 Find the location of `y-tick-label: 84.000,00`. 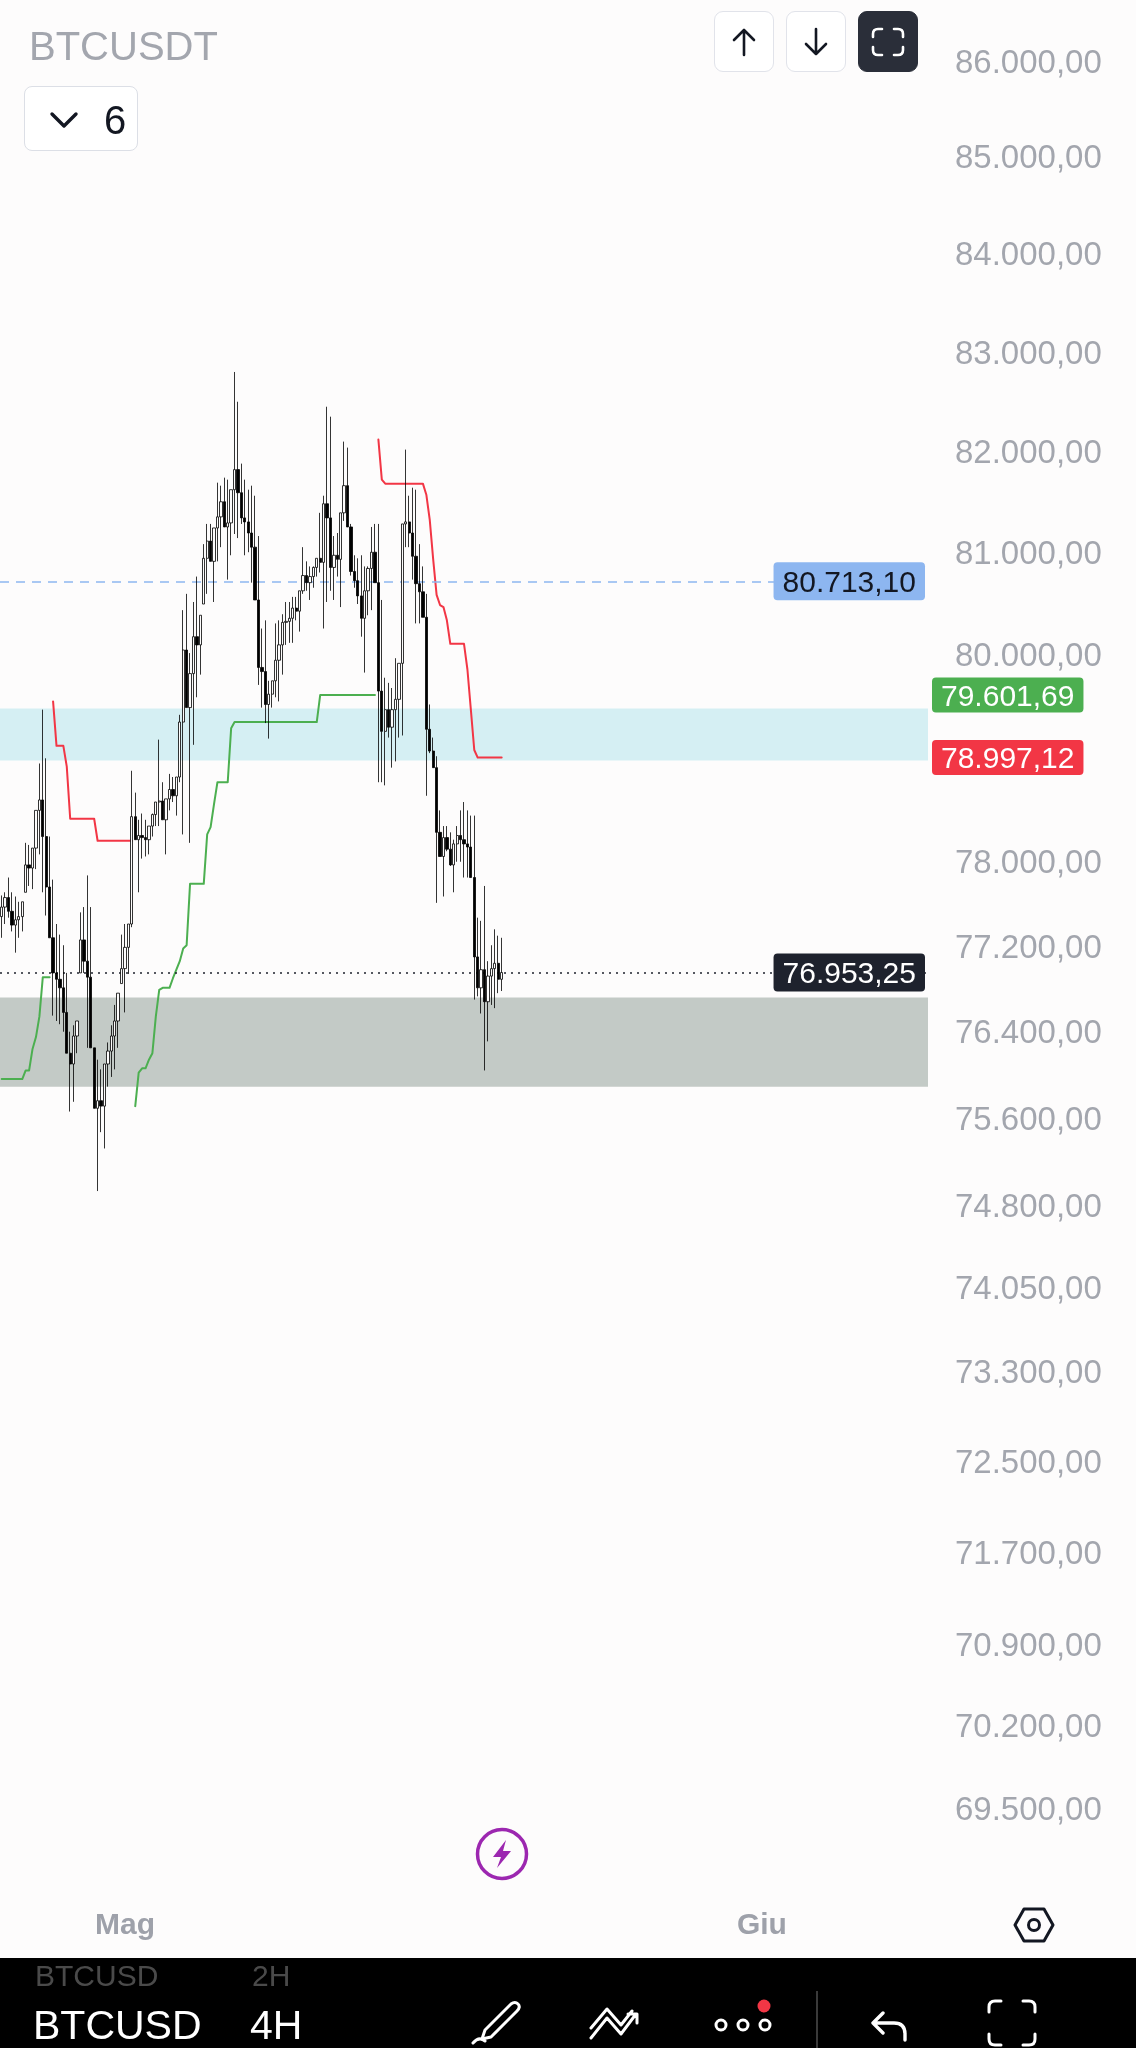

y-tick-label: 84.000,00 is located at coordinates (1028, 254).